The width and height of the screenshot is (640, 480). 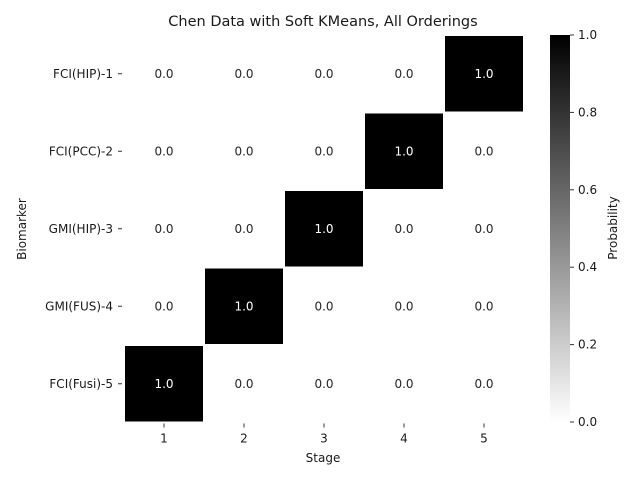 What do you see at coordinates (81, 229) in the screenshot?
I see `y-tick-label: GMI(HIP)-3` at bounding box center [81, 229].